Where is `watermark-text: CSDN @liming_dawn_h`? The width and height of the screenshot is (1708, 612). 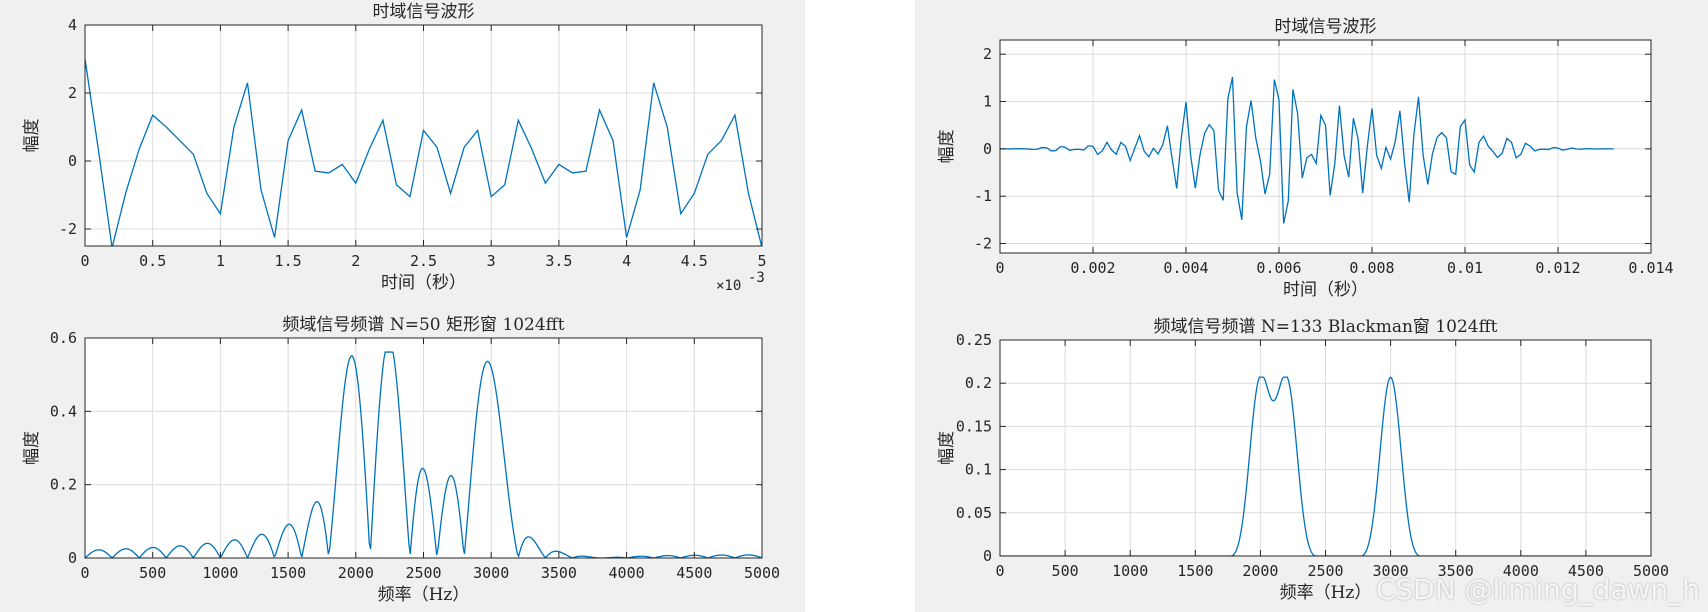 watermark-text: CSDN @liming_dawn_h is located at coordinates (1537, 589).